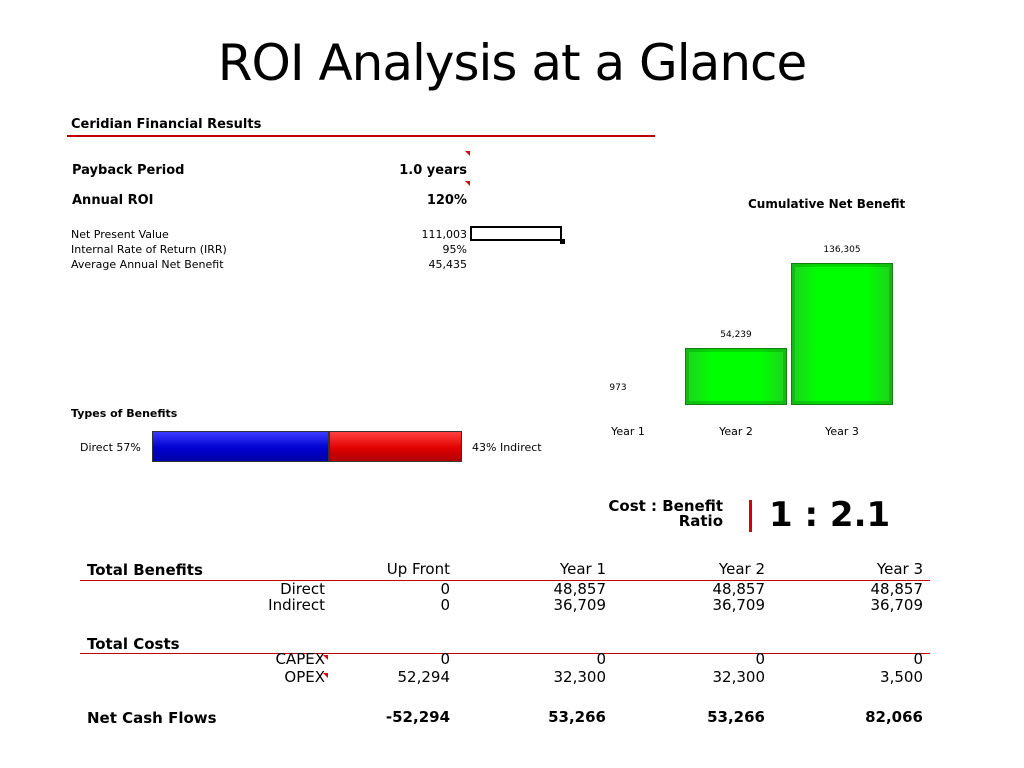 Image resolution: width=1024 pixels, height=768 pixels. Describe the element at coordinates (120, 234) in the screenshot. I see `metric-label-npv: Net Present Value` at that location.